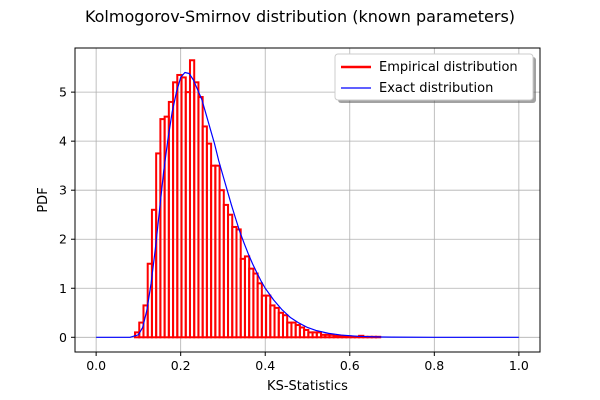  I want to click on y-axis: 0 1 2 3 4 5, so click(67, 215).